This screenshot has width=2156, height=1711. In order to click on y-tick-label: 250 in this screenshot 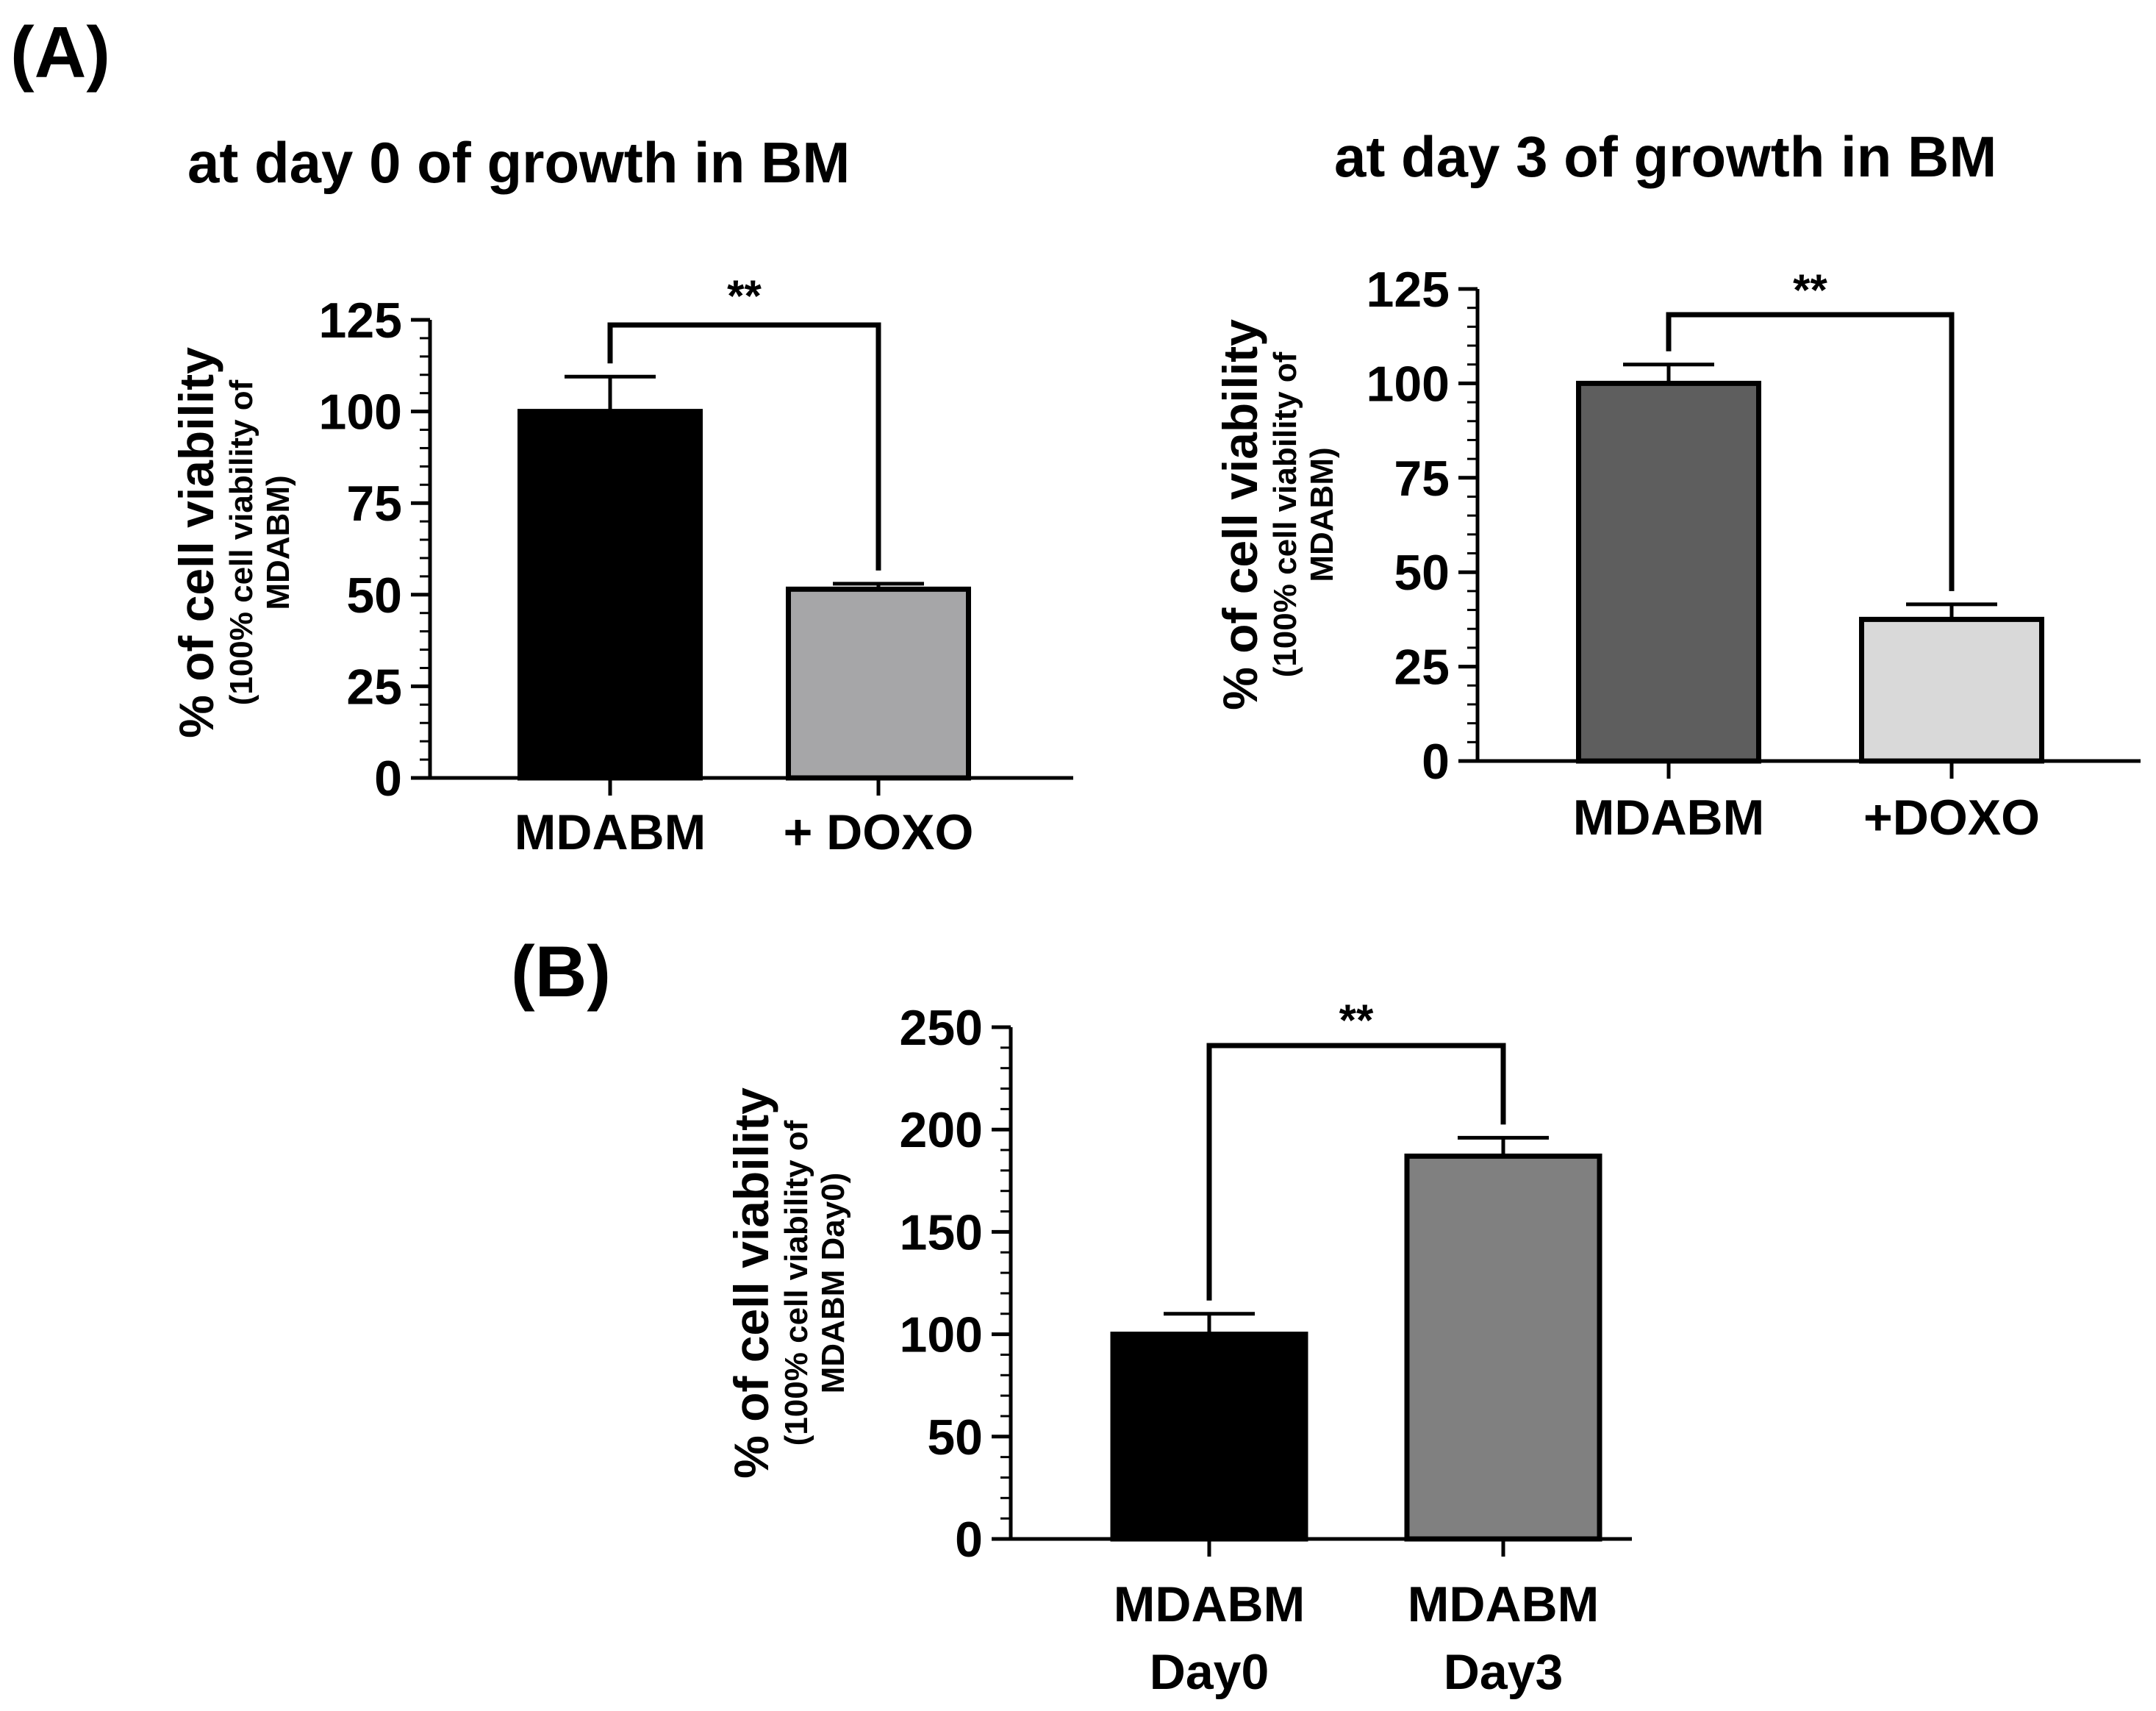, I will do `click(942, 1028)`.